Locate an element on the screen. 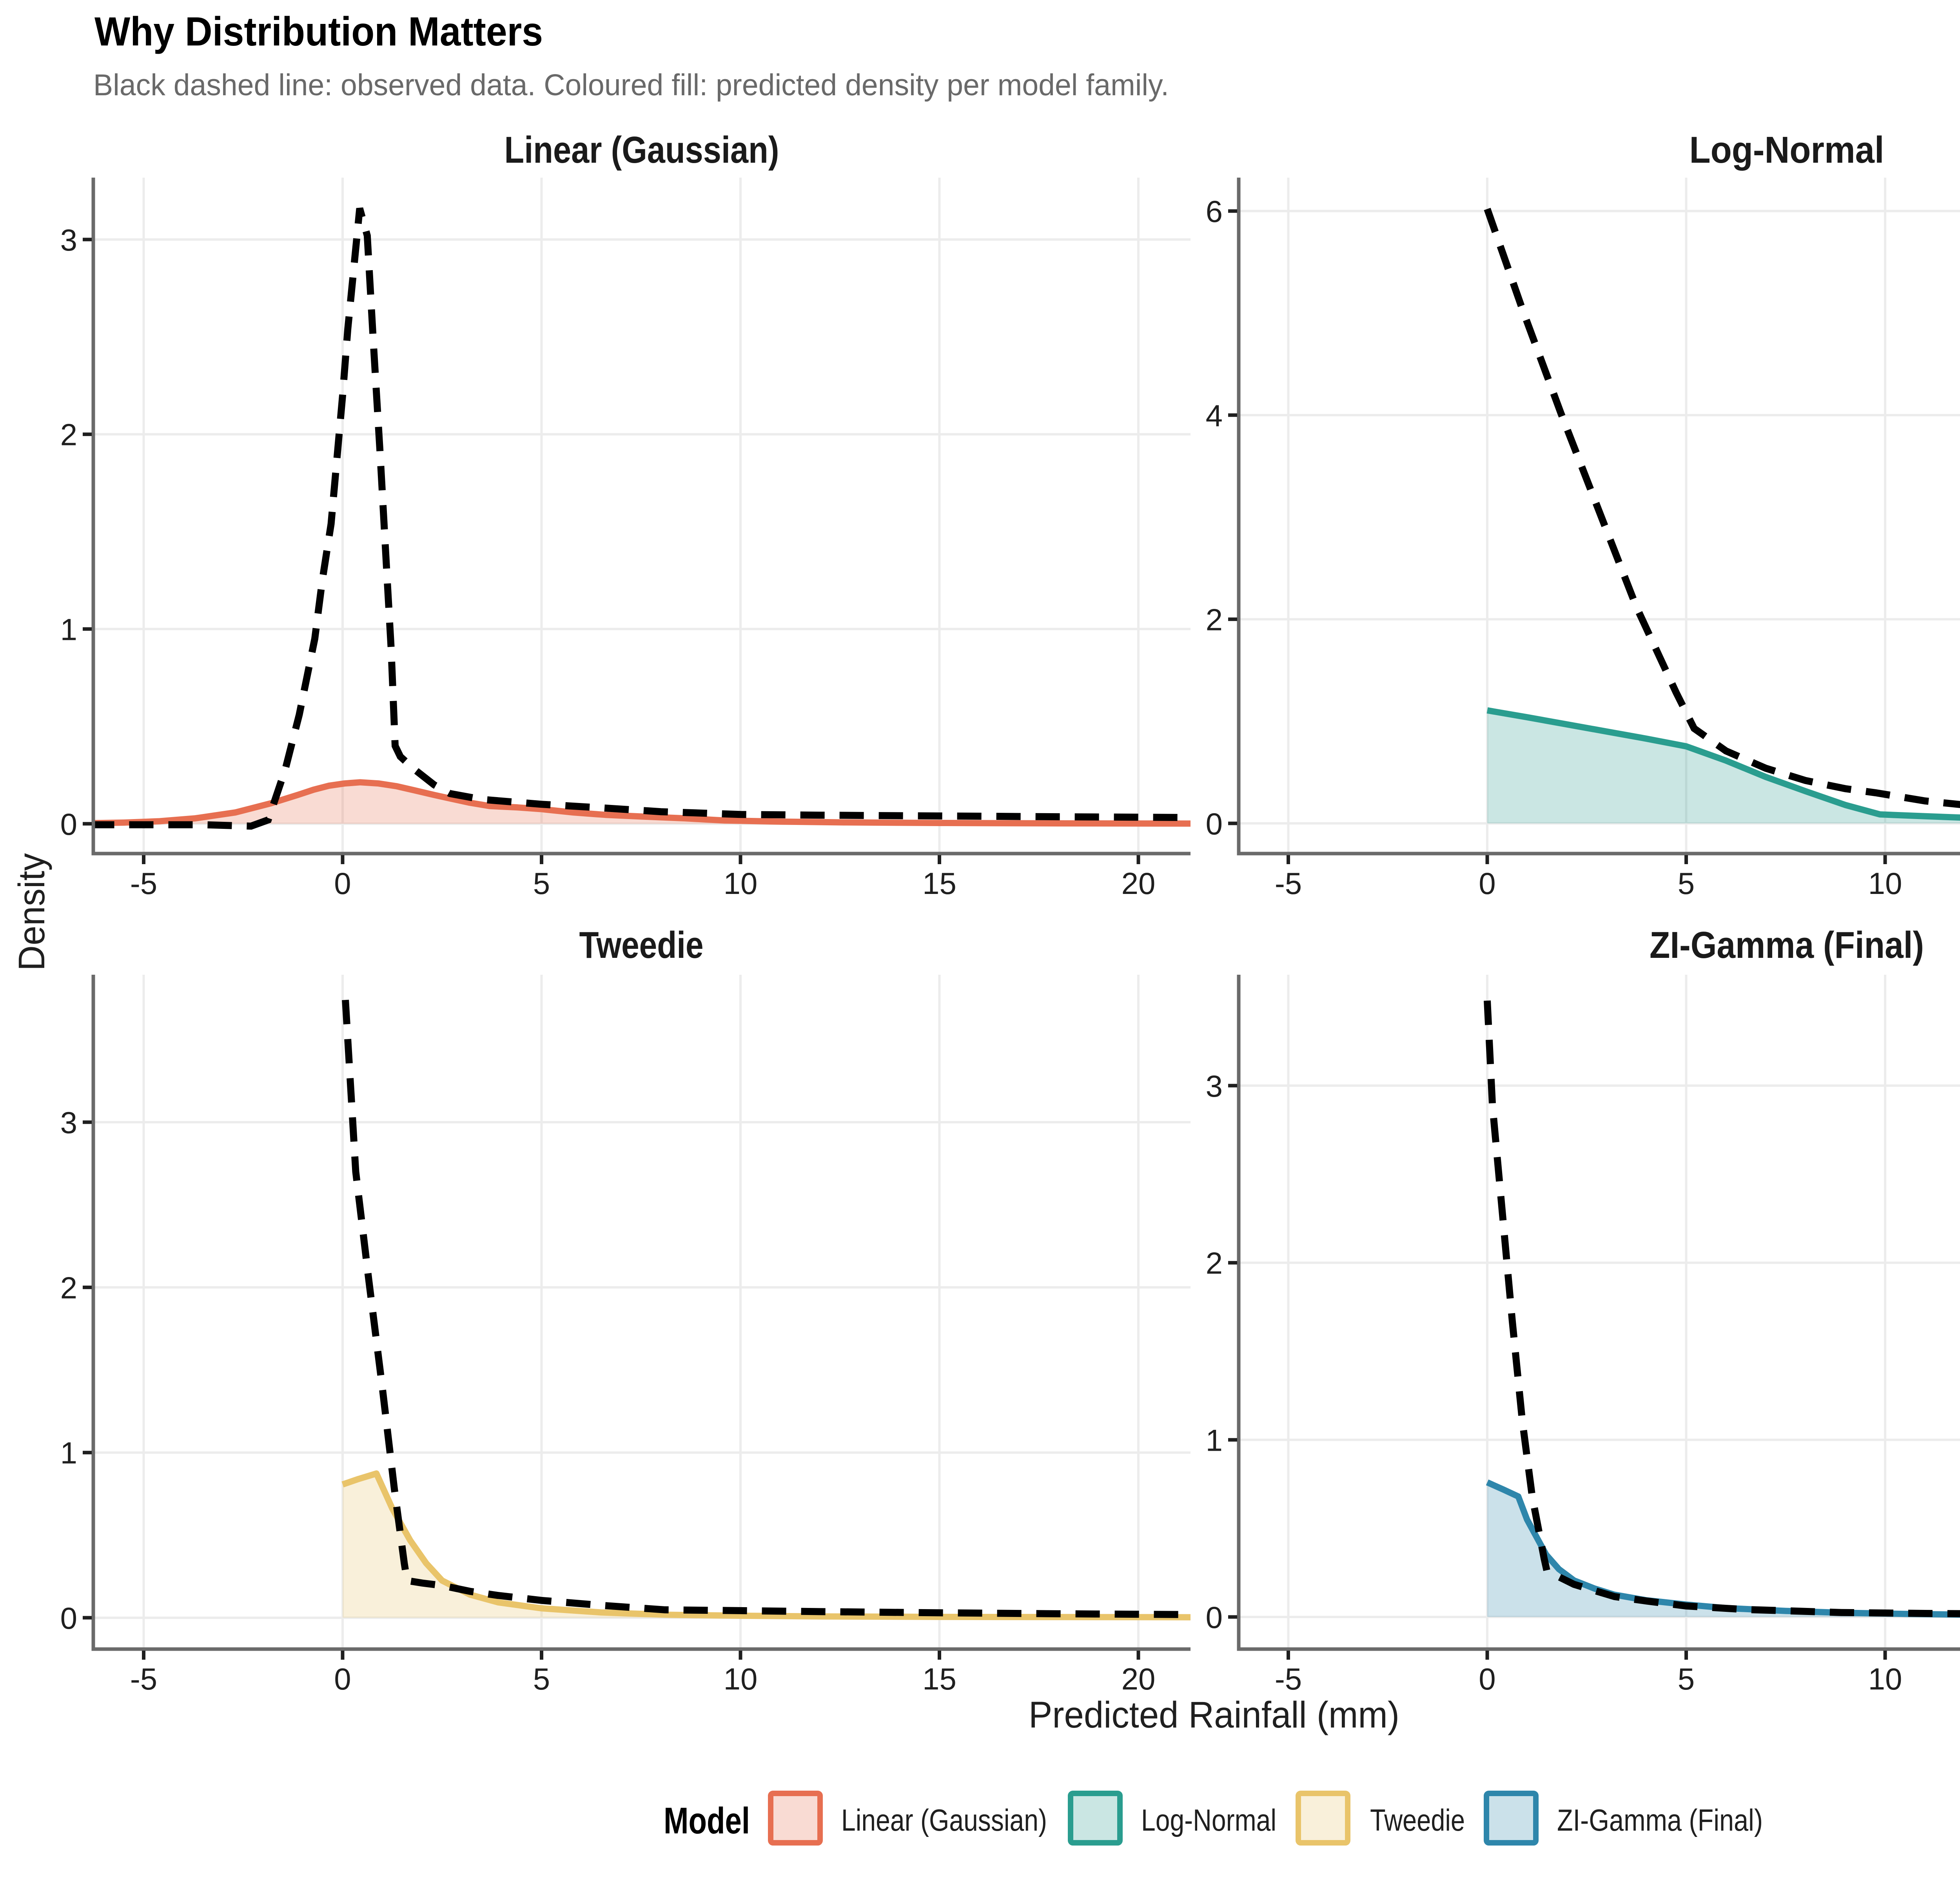 This screenshot has height=1882, width=1960. svg-text: Why Distribution Matters is located at coordinates (318, 31).